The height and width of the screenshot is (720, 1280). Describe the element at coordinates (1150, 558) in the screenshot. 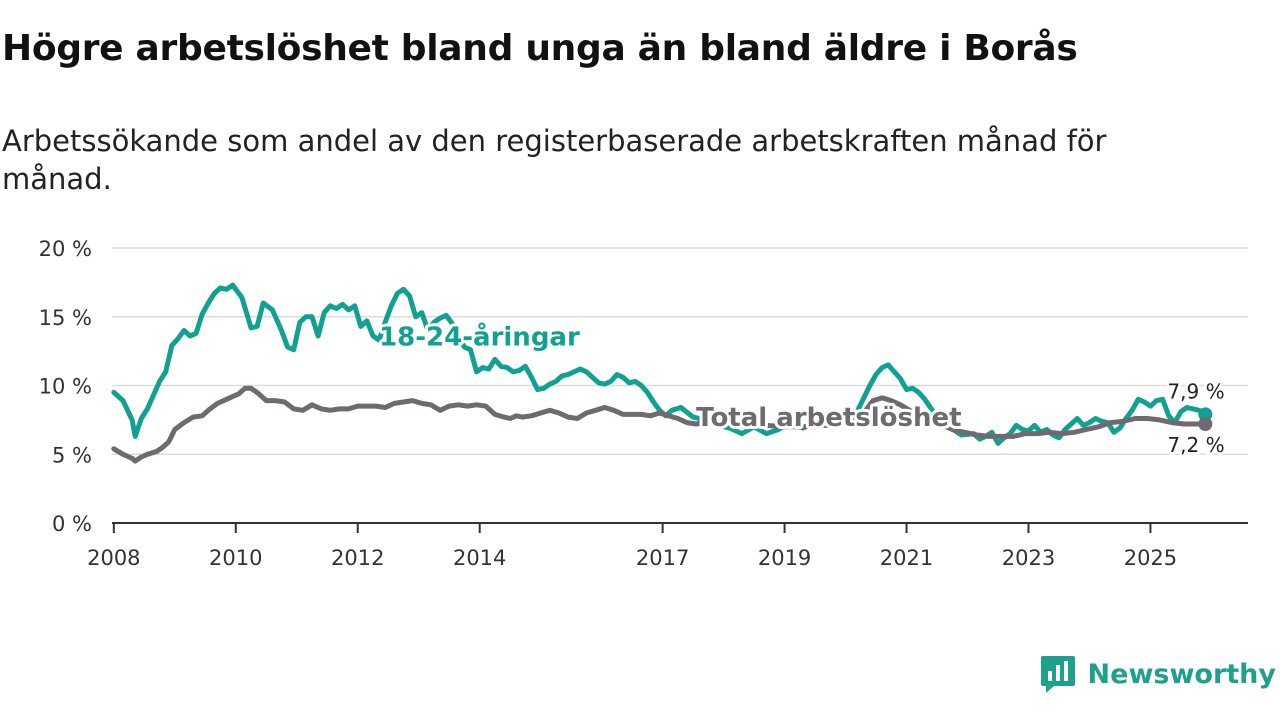

I see `x-tick-label: 2025` at that location.